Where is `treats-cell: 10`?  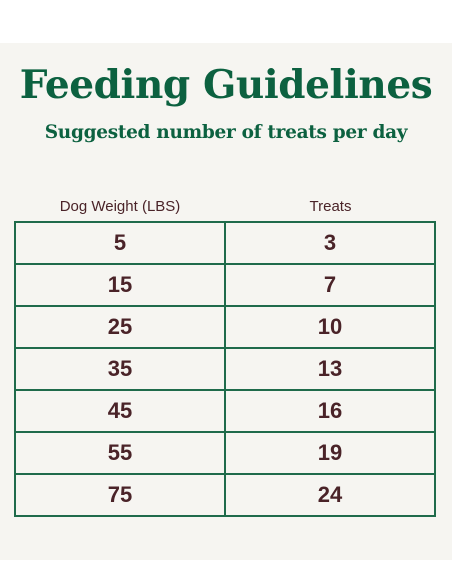
treats-cell: 10 is located at coordinates (331, 328).